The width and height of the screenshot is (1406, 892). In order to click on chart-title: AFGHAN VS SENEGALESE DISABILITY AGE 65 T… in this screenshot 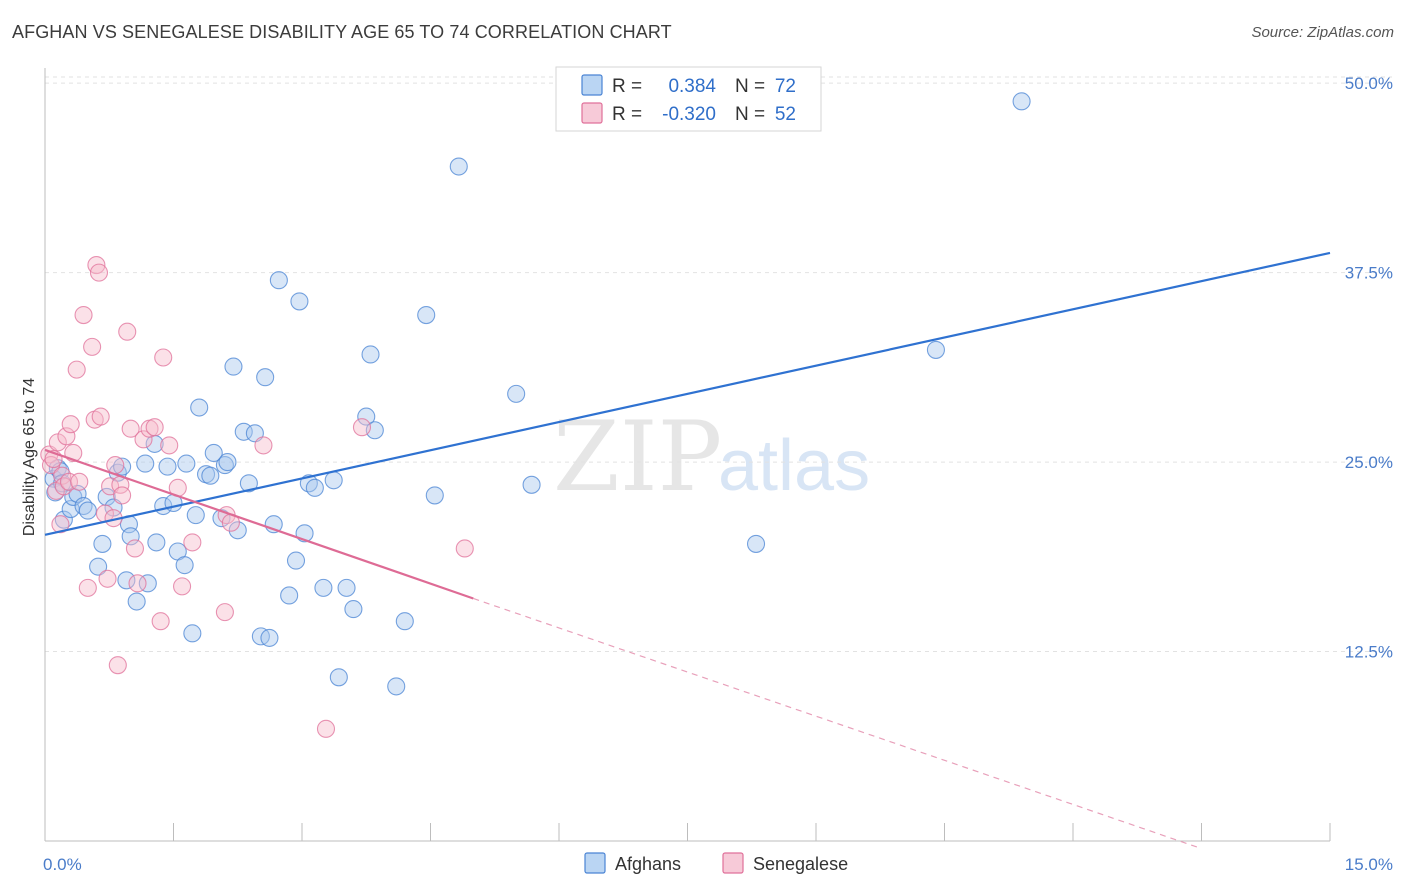, I will do `click(342, 32)`.